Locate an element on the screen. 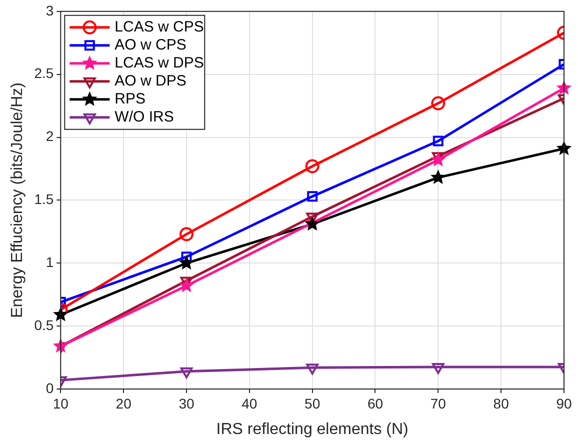 The width and height of the screenshot is (578, 443). legend-label: LCAS w DPS is located at coordinates (159, 63).